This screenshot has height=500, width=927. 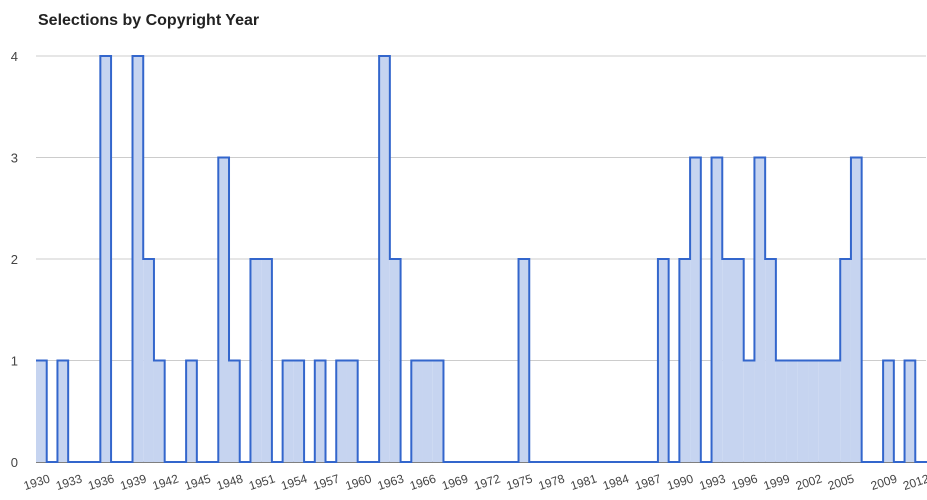 I want to click on x-tick-label: 1972, so click(x=487, y=482).